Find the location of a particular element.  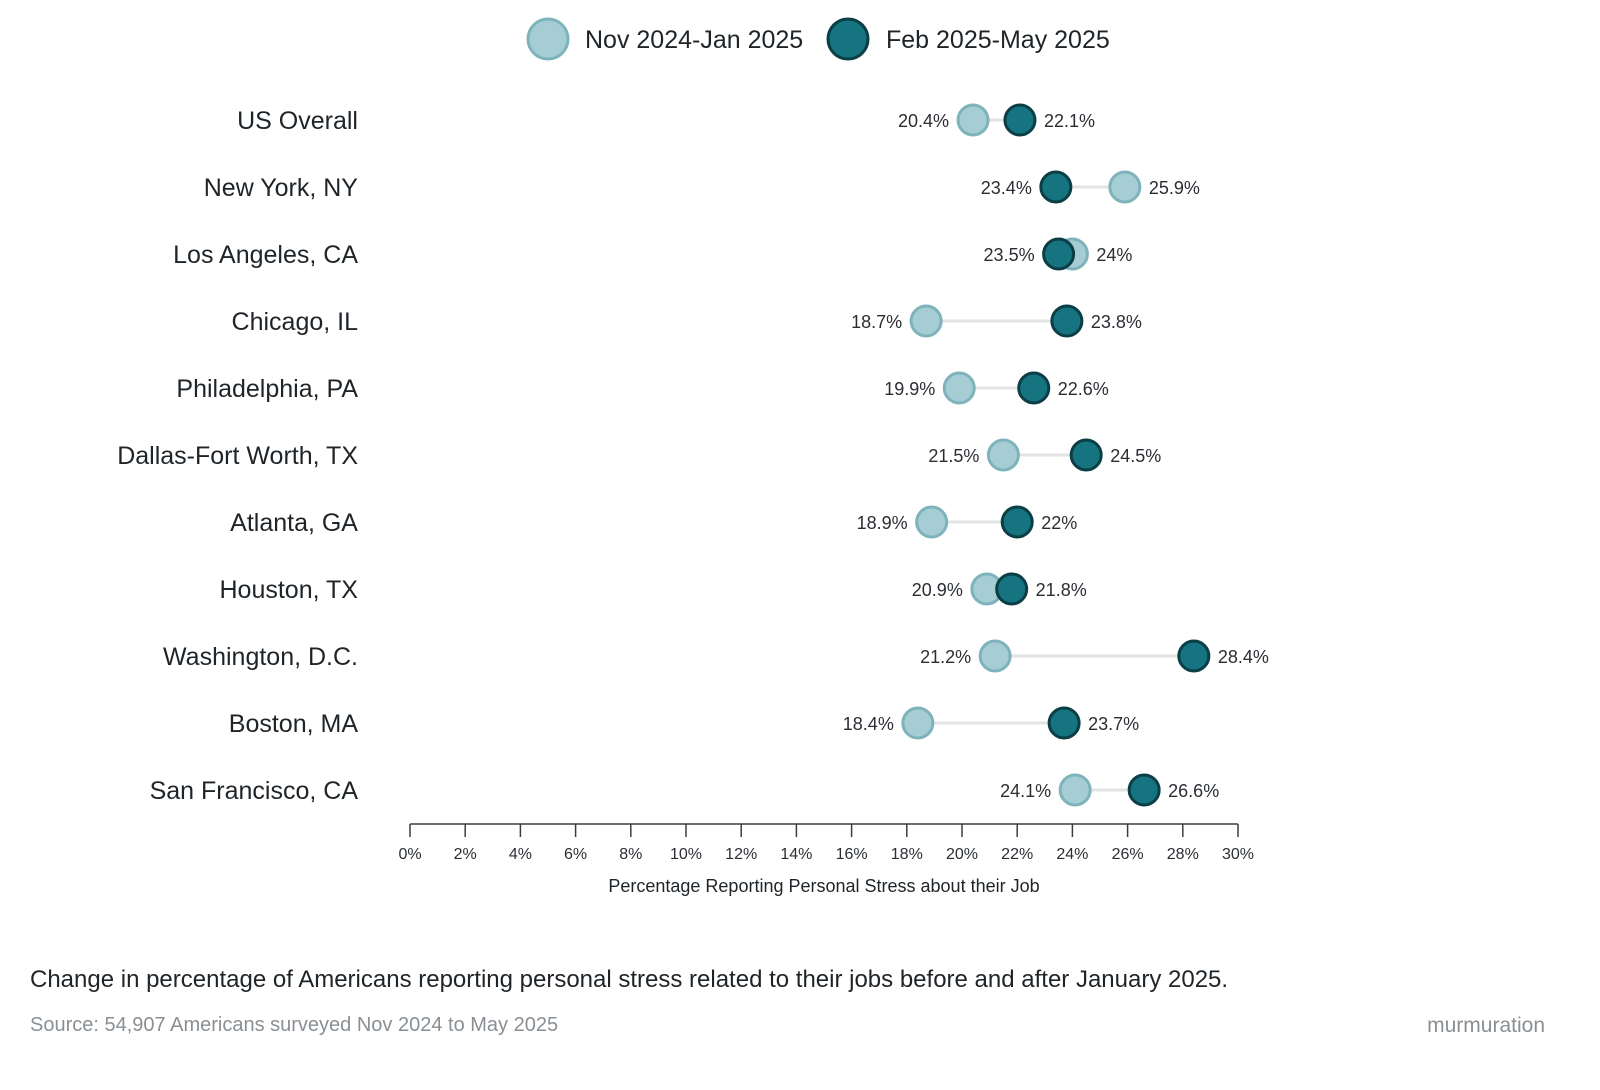

chart-row: New York, NY 23.4% 25.9% is located at coordinates (702, 187).